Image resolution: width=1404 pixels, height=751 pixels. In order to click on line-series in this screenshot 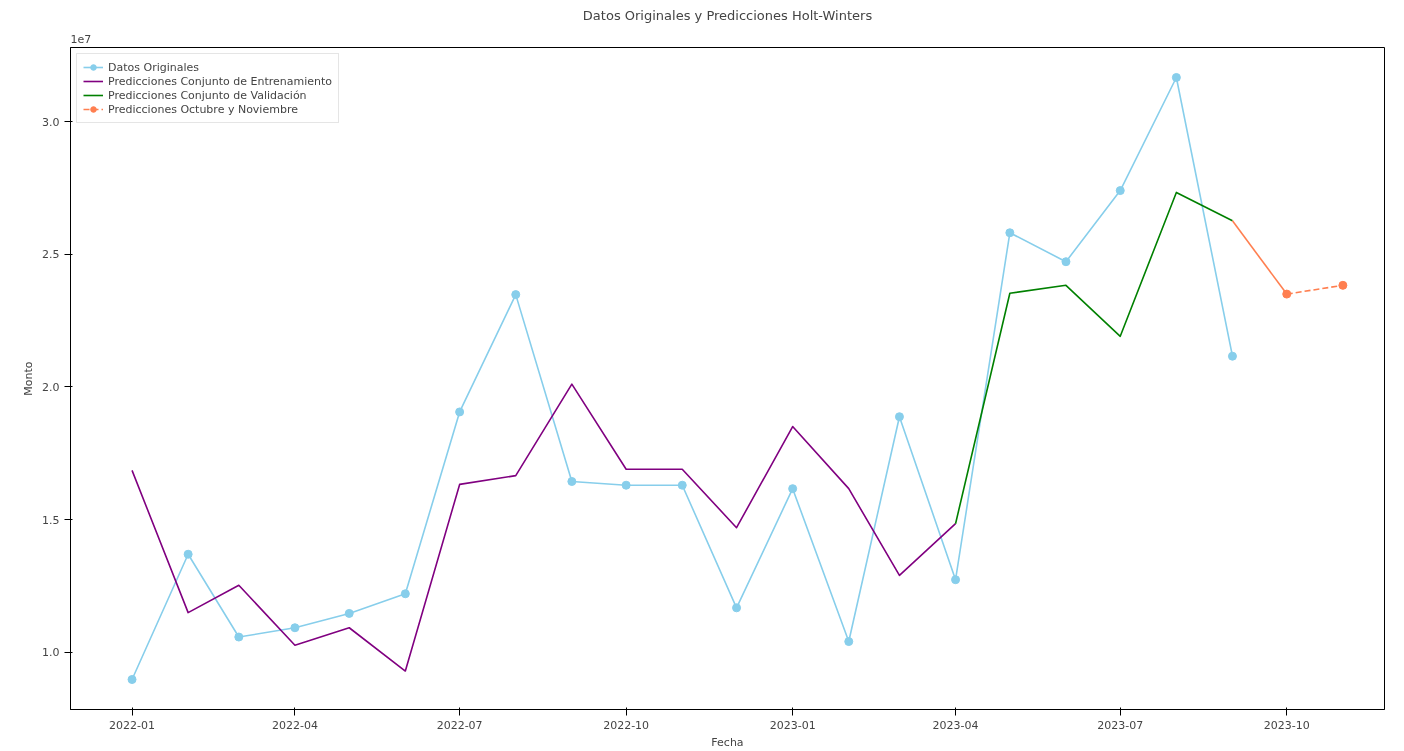, I will do `click(1094, 358)`.